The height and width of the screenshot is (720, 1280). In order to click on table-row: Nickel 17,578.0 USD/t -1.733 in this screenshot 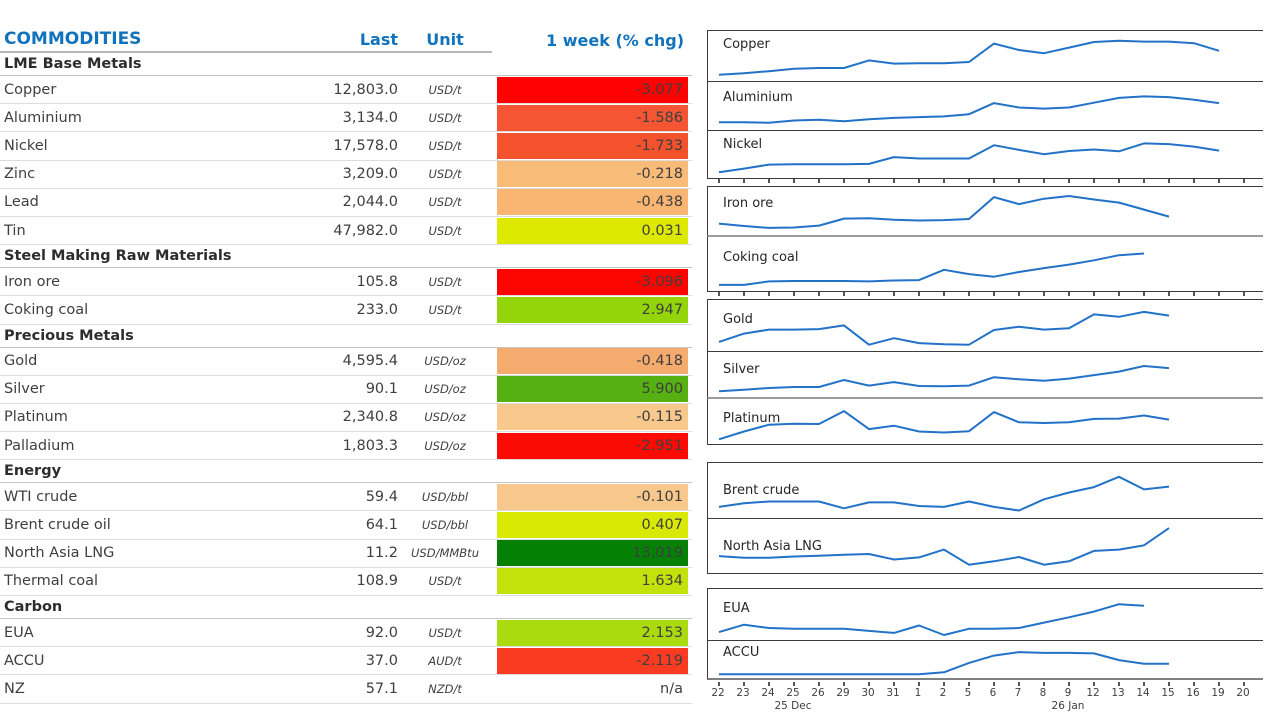, I will do `click(346, 146)`.